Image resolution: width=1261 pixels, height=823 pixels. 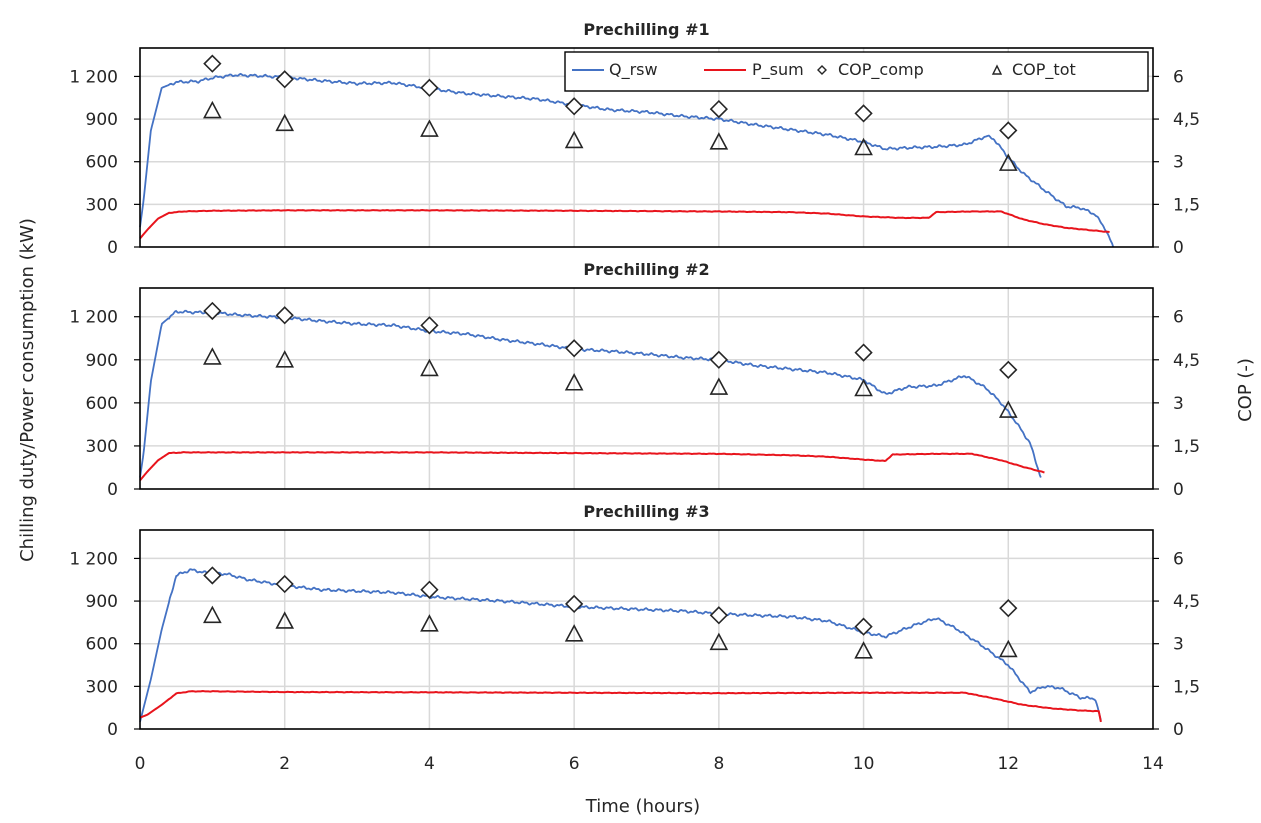 I want to click on y-axis-title-left: Chilling duty/Power consumption (kW), so click(x=27, y=390).